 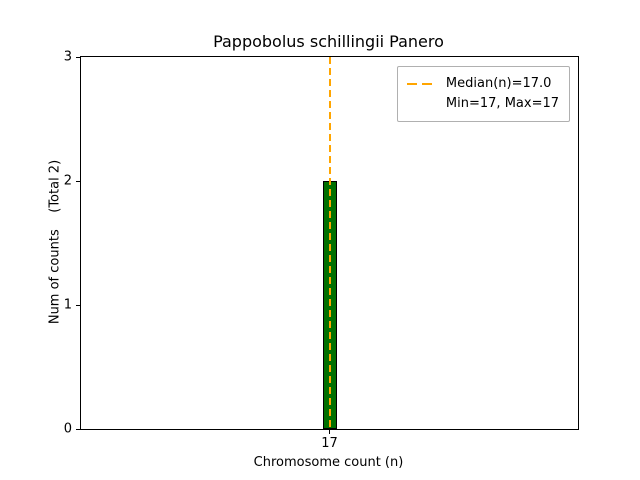 What do you see at coordinates (67, 181) in the screenshot?
I see `y-tick-label: 2` at bounding box center [67, 181].